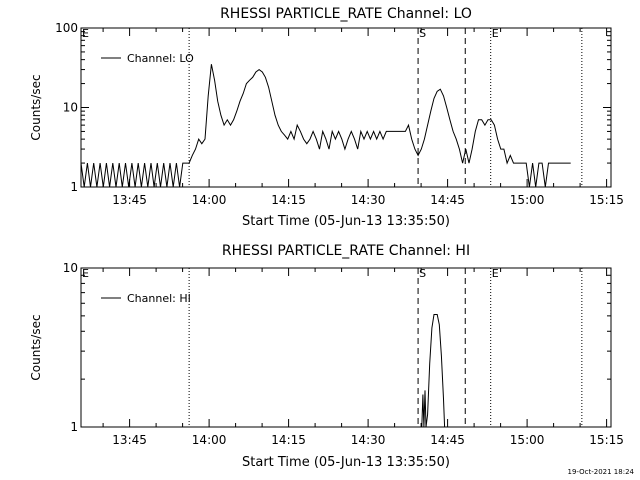  What do you see at coordinates (600, 472) in the screenshot?
I see `timestamp-label: 19-Oct-2021 18:24` at bounding box center [600, 472].